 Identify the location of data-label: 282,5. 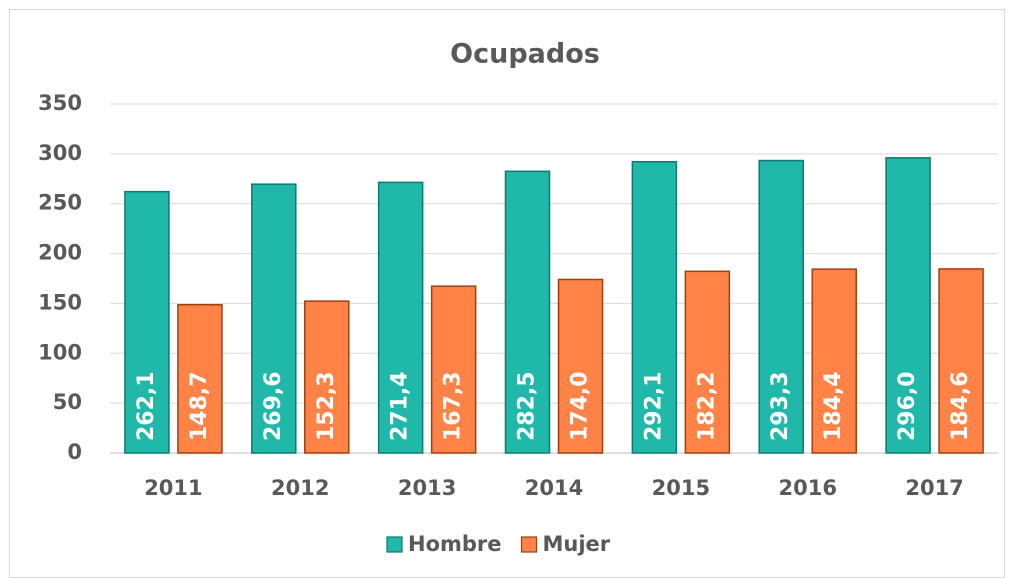
(527, 406).